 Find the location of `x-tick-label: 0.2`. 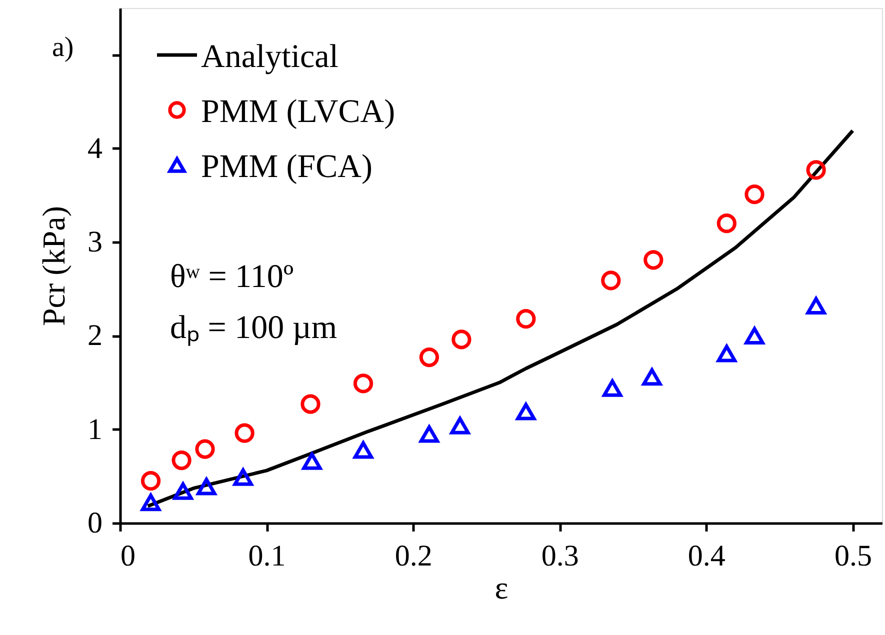

x-tick-label: 0.2 is located at coordinates (413, 556).